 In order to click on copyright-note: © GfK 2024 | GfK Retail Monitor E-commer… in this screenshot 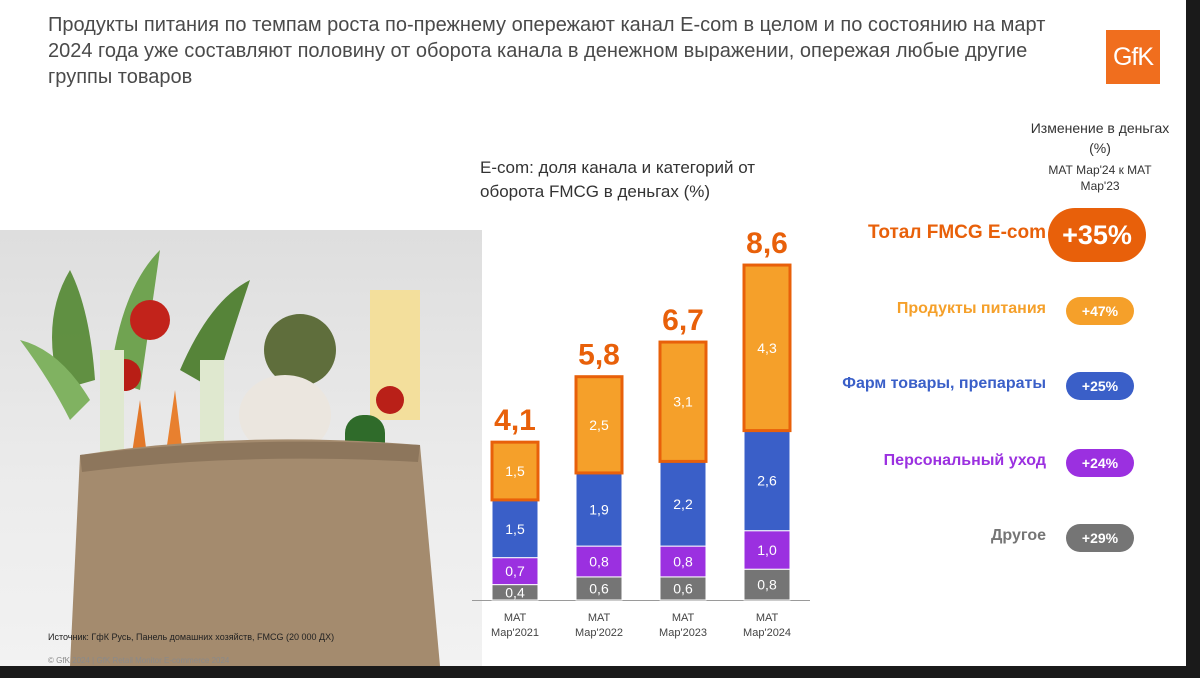, I will do `click(139, 660)`.